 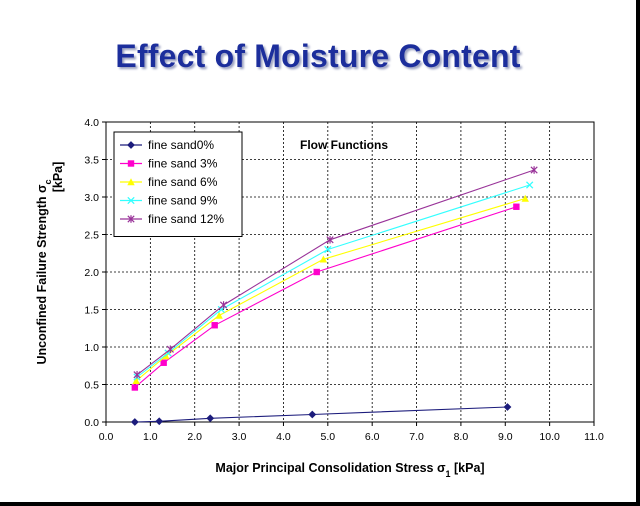 I want to click on y-axis-title-main: Unconfined Failure Strength σ, so click(x=42, y=274).